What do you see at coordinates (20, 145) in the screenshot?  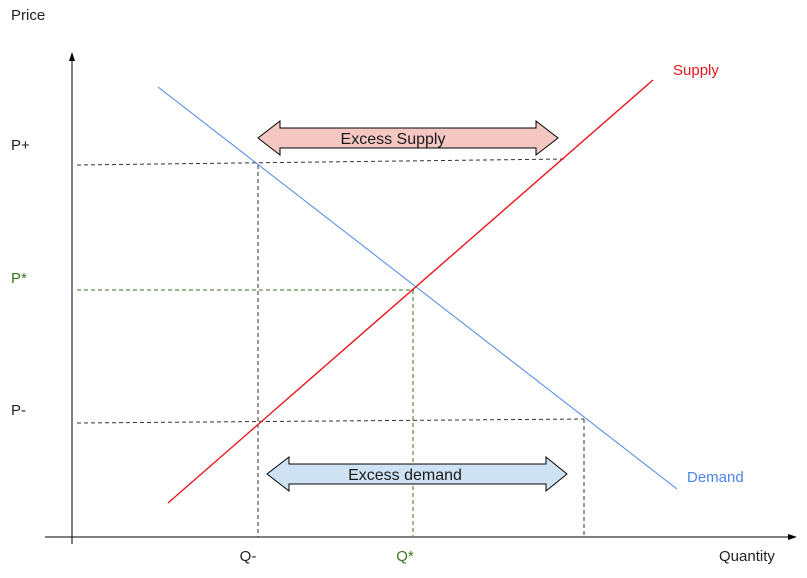 I see `price-label-p-high: P+` at bounding box center [20, 145].